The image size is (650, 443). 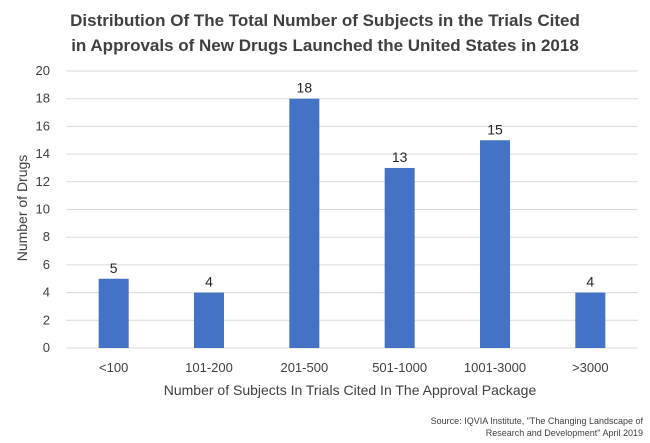 I want to click on x-axis-ticks: <100 101-200 201-500 501-1000 1001-3000 >3000, so click(x=354, y=367).